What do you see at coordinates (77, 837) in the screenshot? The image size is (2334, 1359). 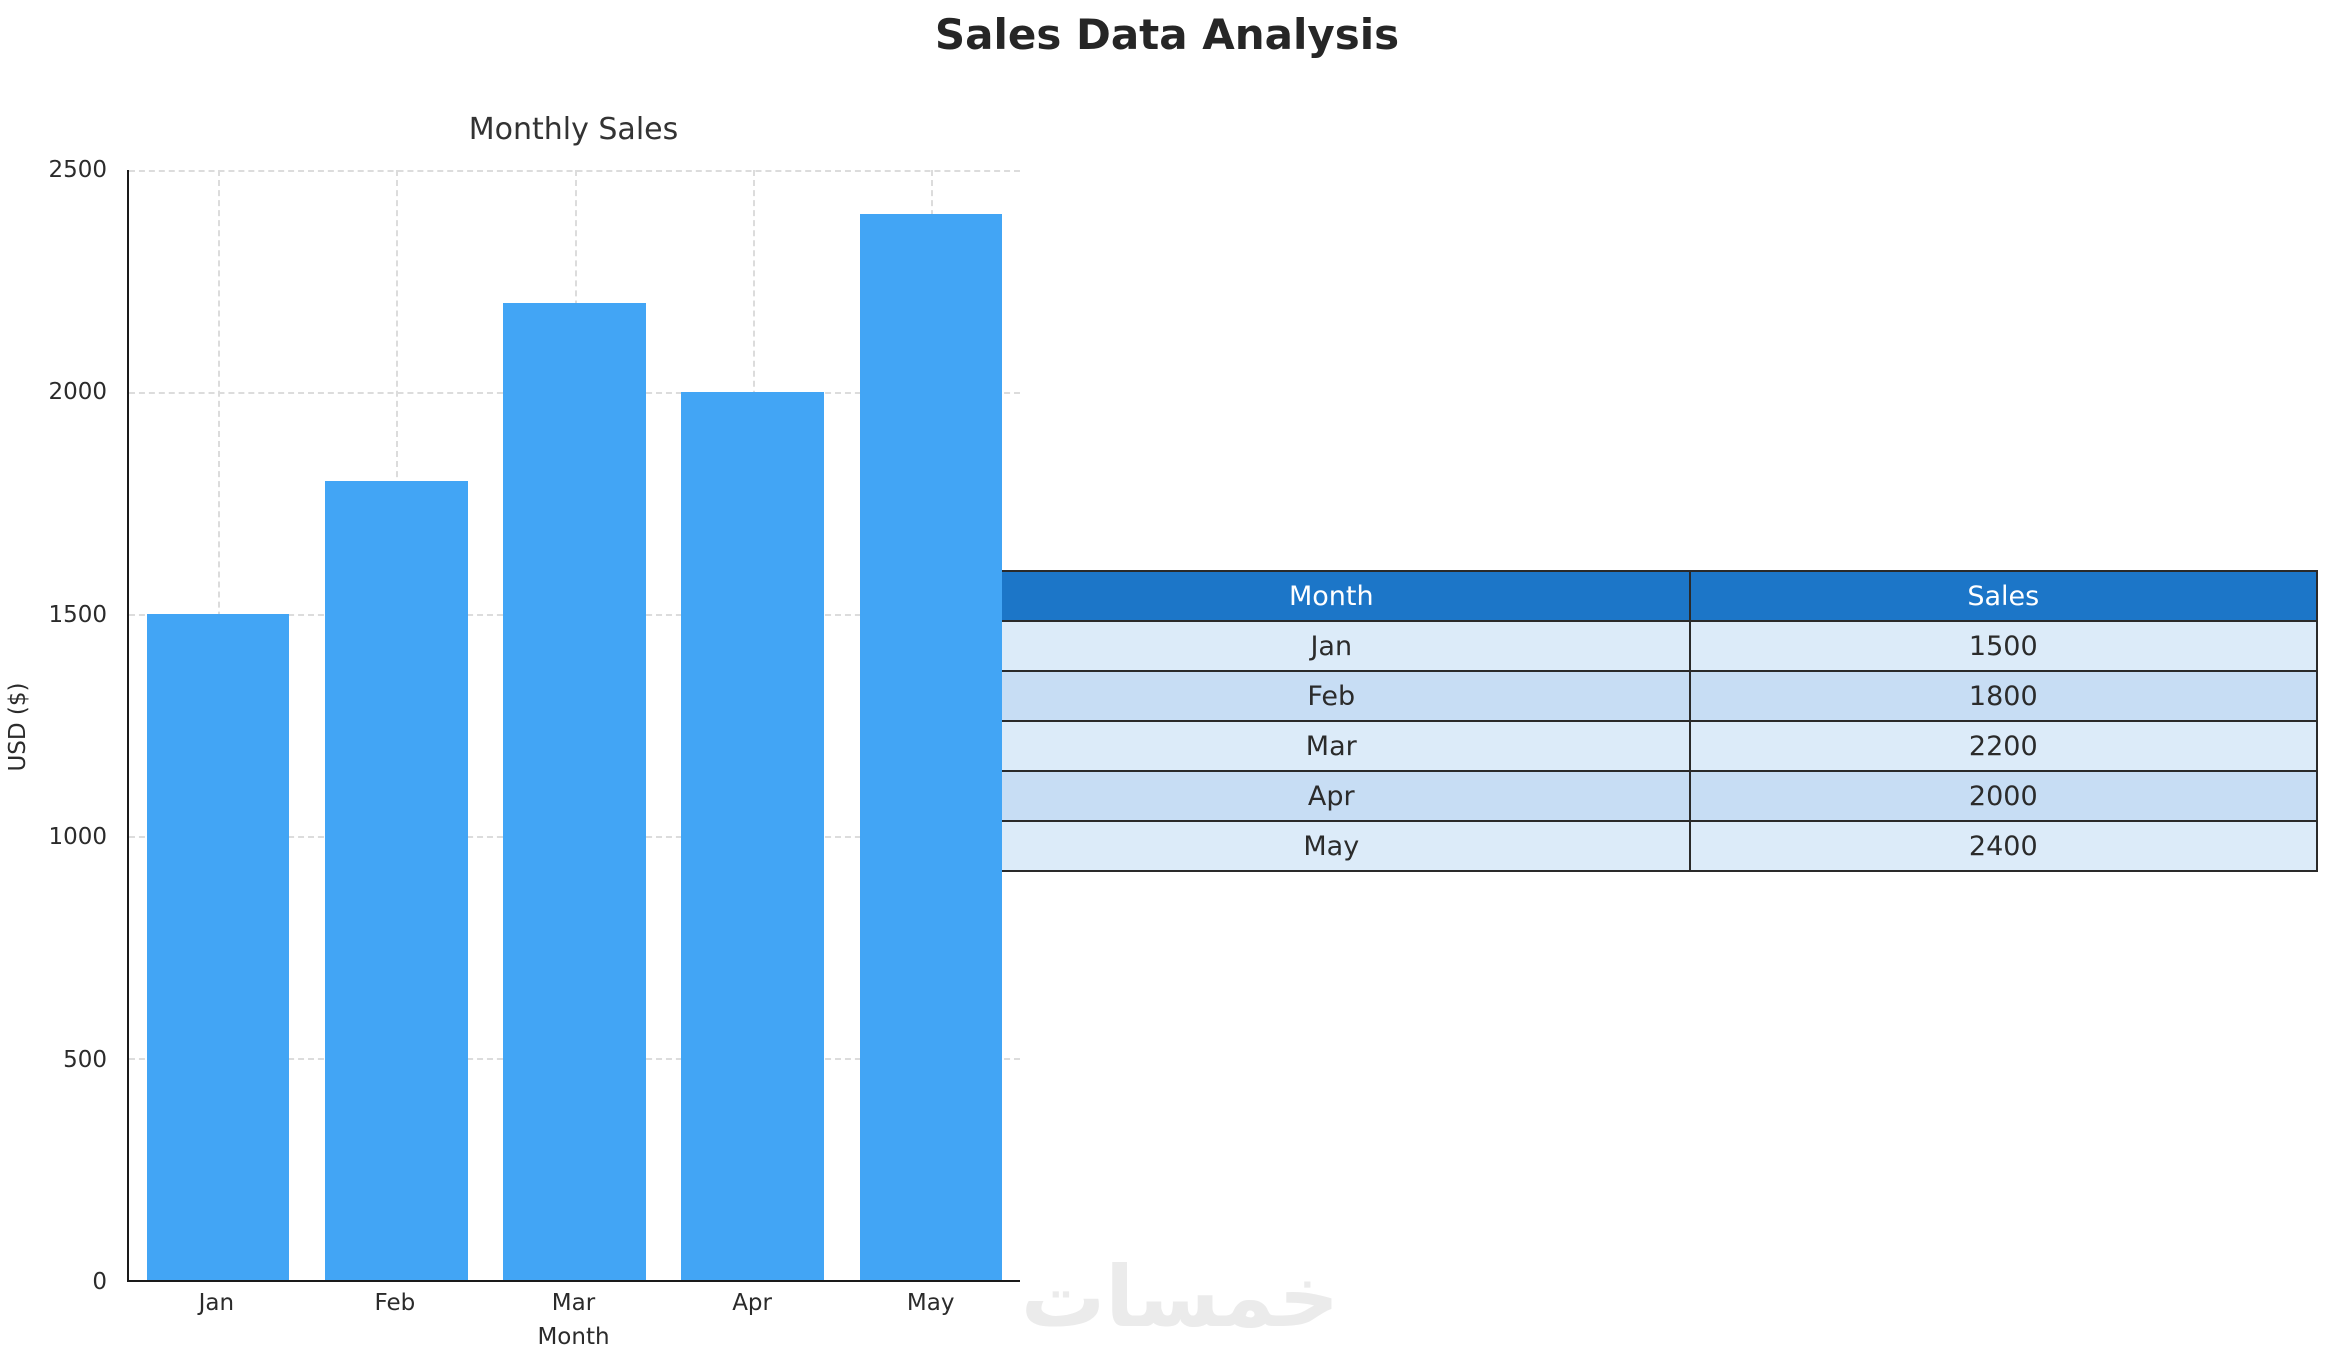 I see `y-tick-label: 1000` at bounding box center [77, 837].